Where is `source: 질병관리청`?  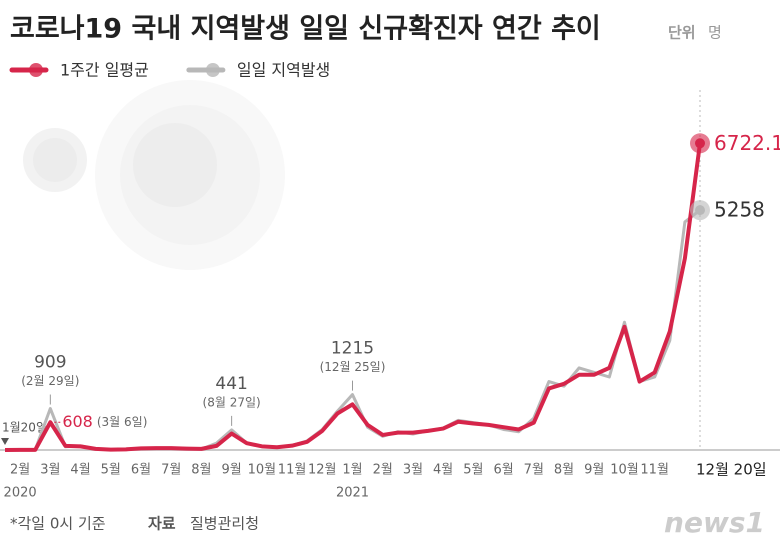 source: 질병관리청 is located at coordinates (224, 524).